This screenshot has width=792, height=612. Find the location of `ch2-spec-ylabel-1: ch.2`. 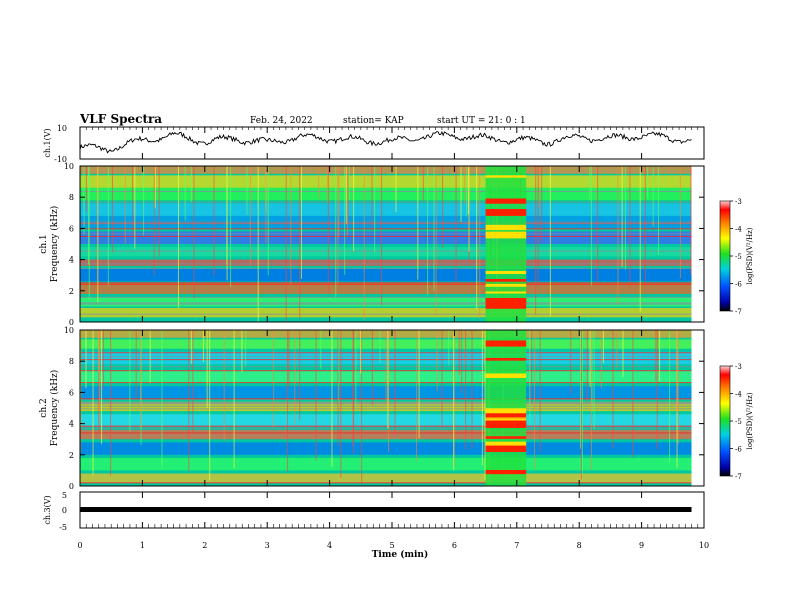

ch2-spec-ylabel-1: ch.2 is located at coordinates (44, 407).